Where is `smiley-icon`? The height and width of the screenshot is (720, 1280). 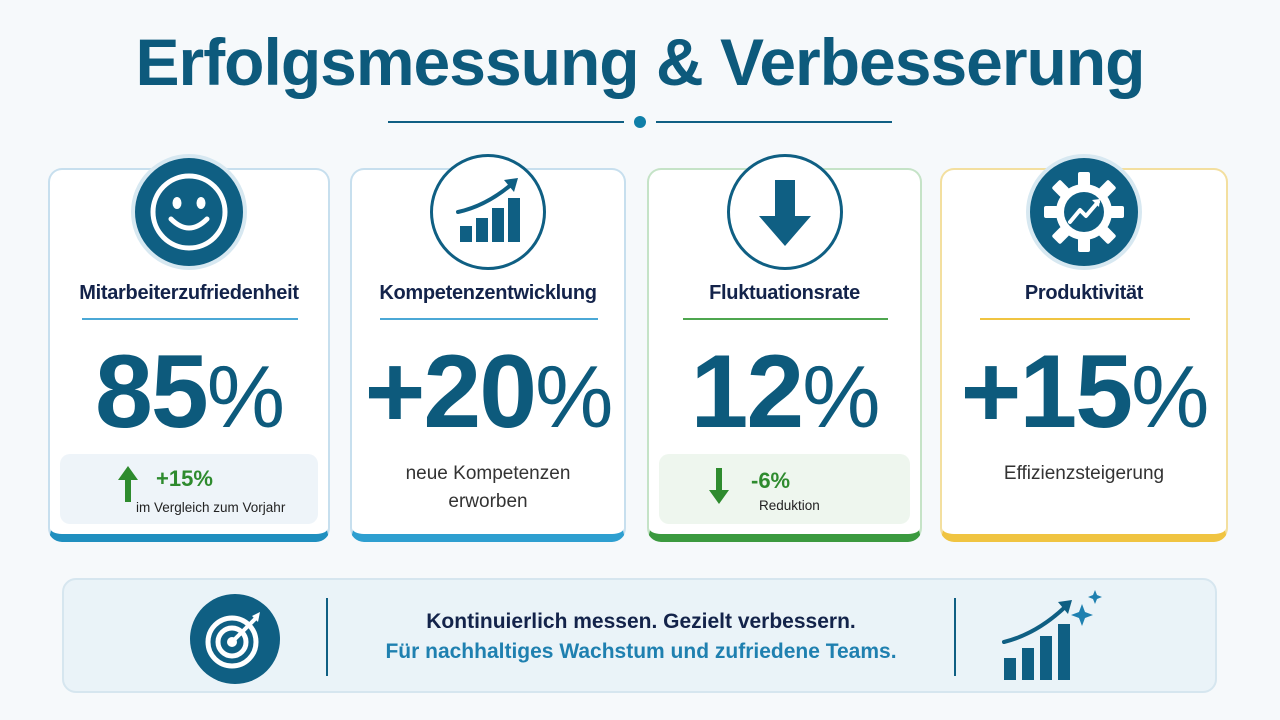
smiley-icon is located at coordinates (189, 212).